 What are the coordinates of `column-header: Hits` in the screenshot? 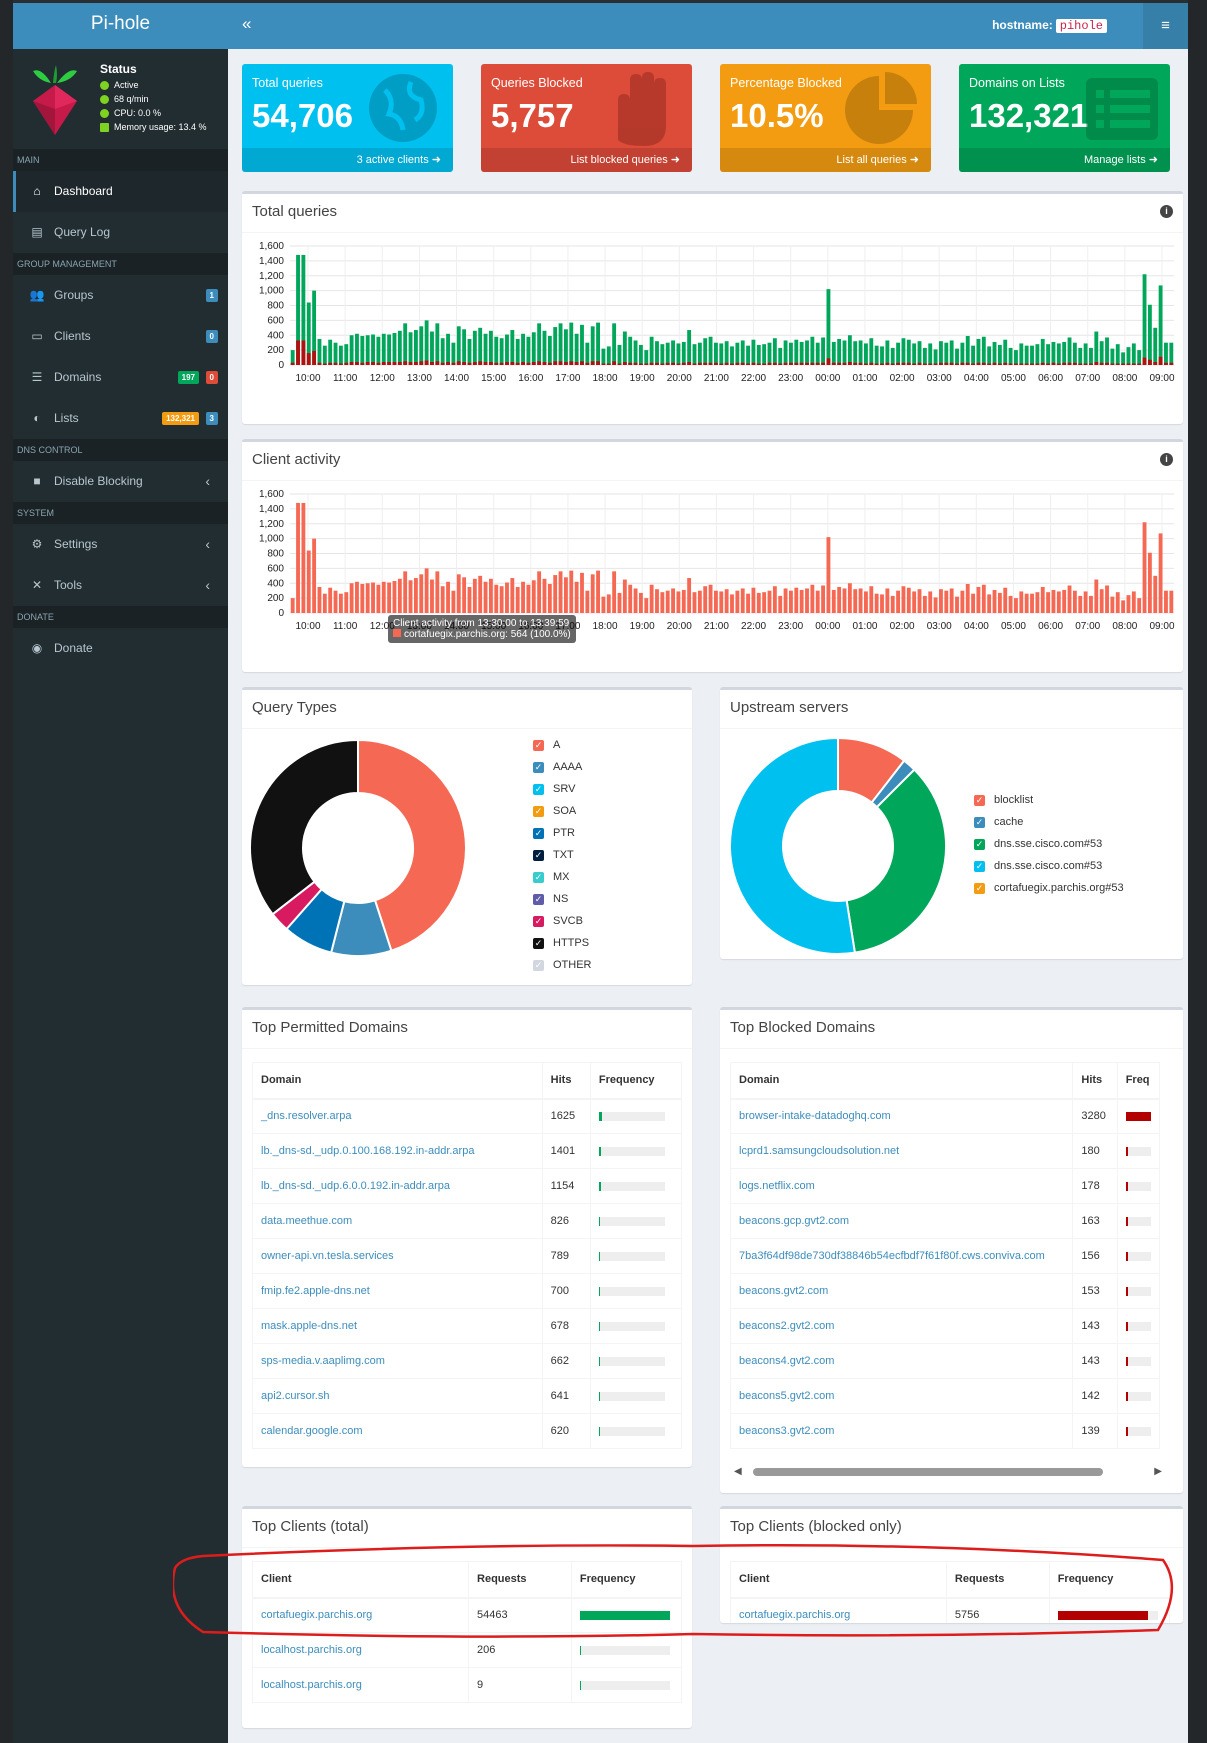 It's located at (1095, 1081).